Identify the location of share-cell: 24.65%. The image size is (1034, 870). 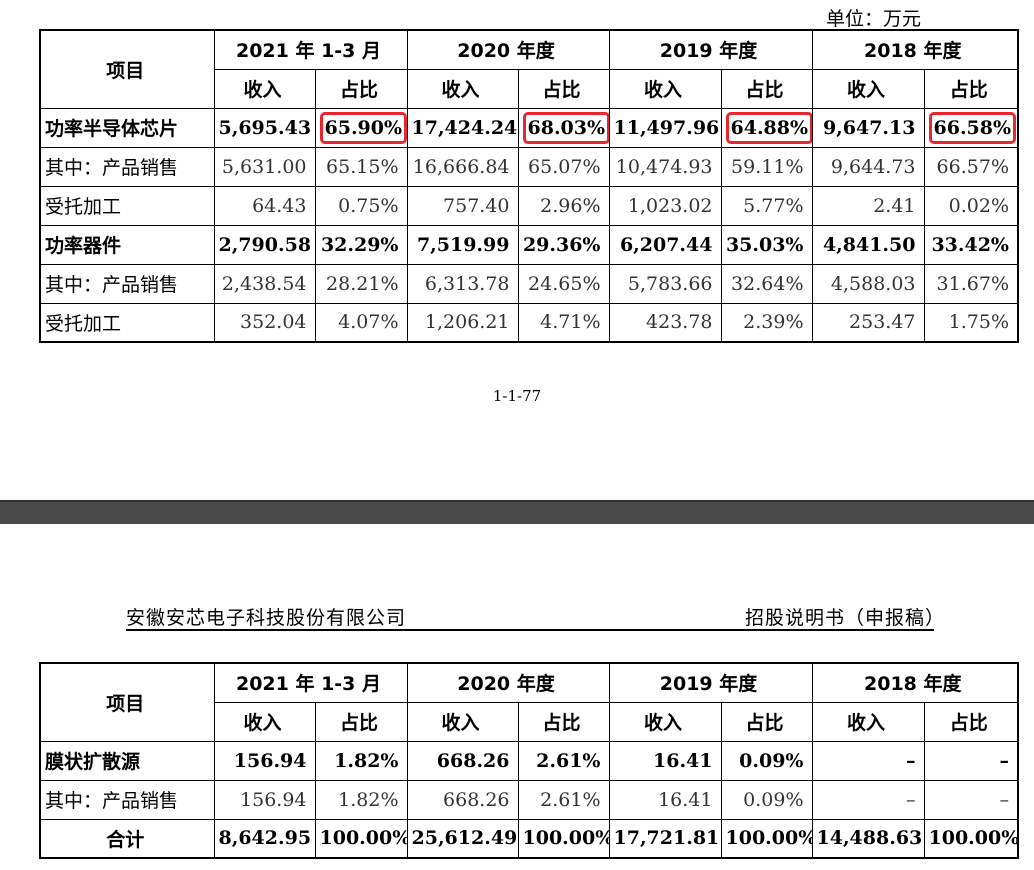
(563, 283).